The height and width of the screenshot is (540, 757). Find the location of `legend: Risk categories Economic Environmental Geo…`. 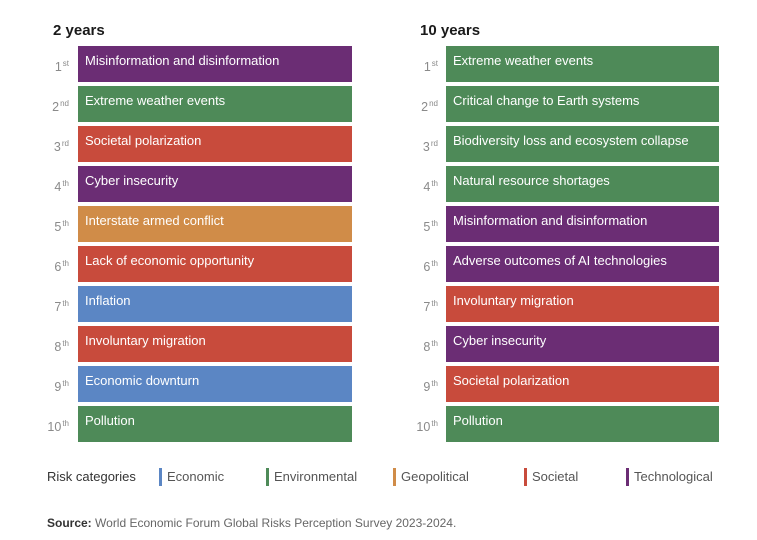

legend: Risk categories Economic Environmental Geo… is located at coordinates (397, 477).